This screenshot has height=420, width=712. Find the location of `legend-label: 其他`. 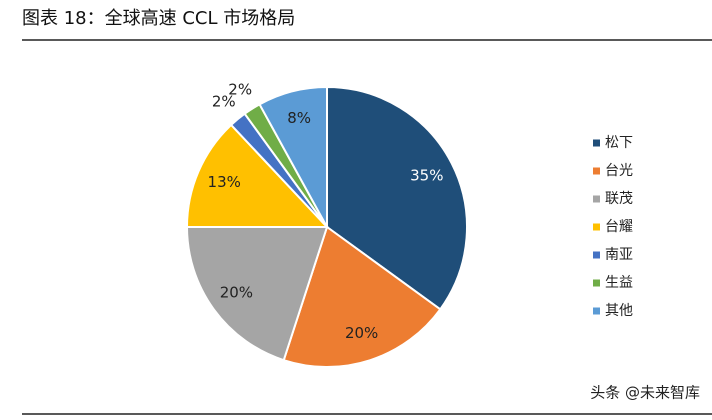

legend-label: 其他 is located at coordinates (619, 311).